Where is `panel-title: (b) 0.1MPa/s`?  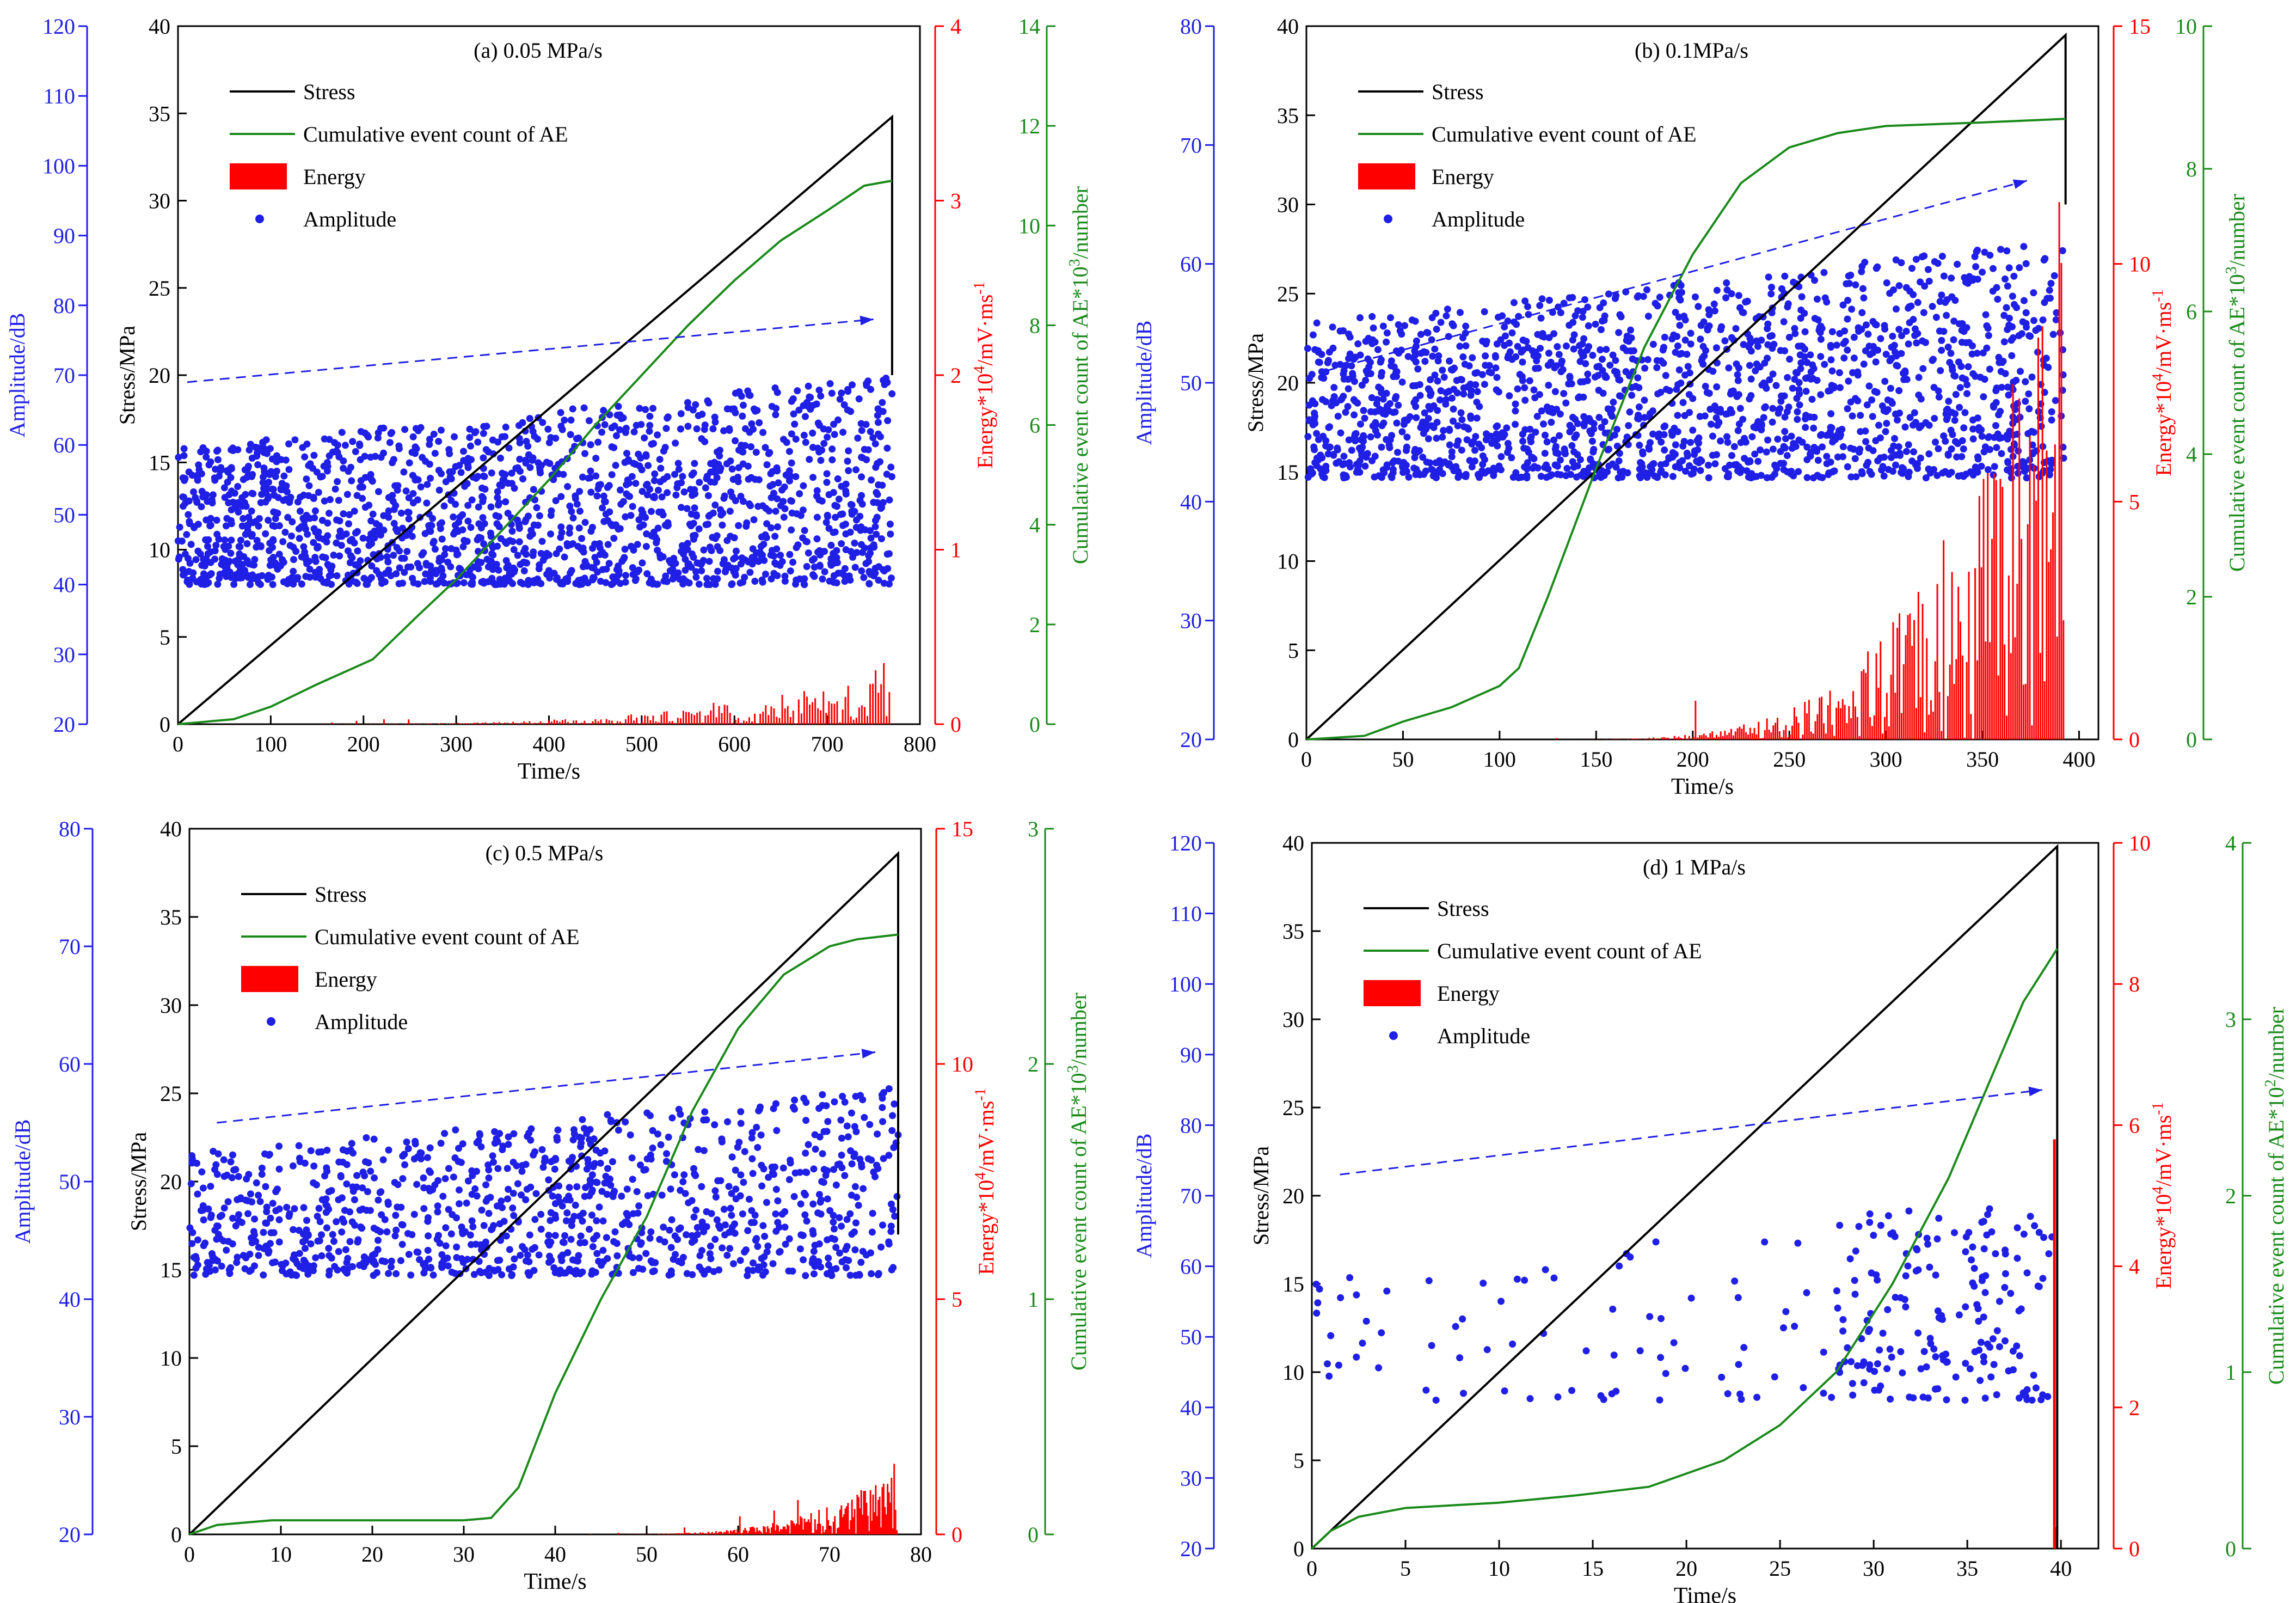
panel-title: (b) 0.1MPa/s is located at coordinates (1691, 50).